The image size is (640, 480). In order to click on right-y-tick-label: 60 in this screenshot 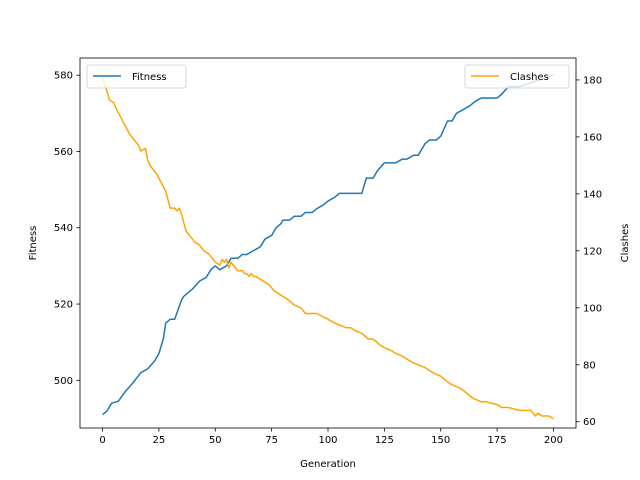, I will do `click(589, 422)`.